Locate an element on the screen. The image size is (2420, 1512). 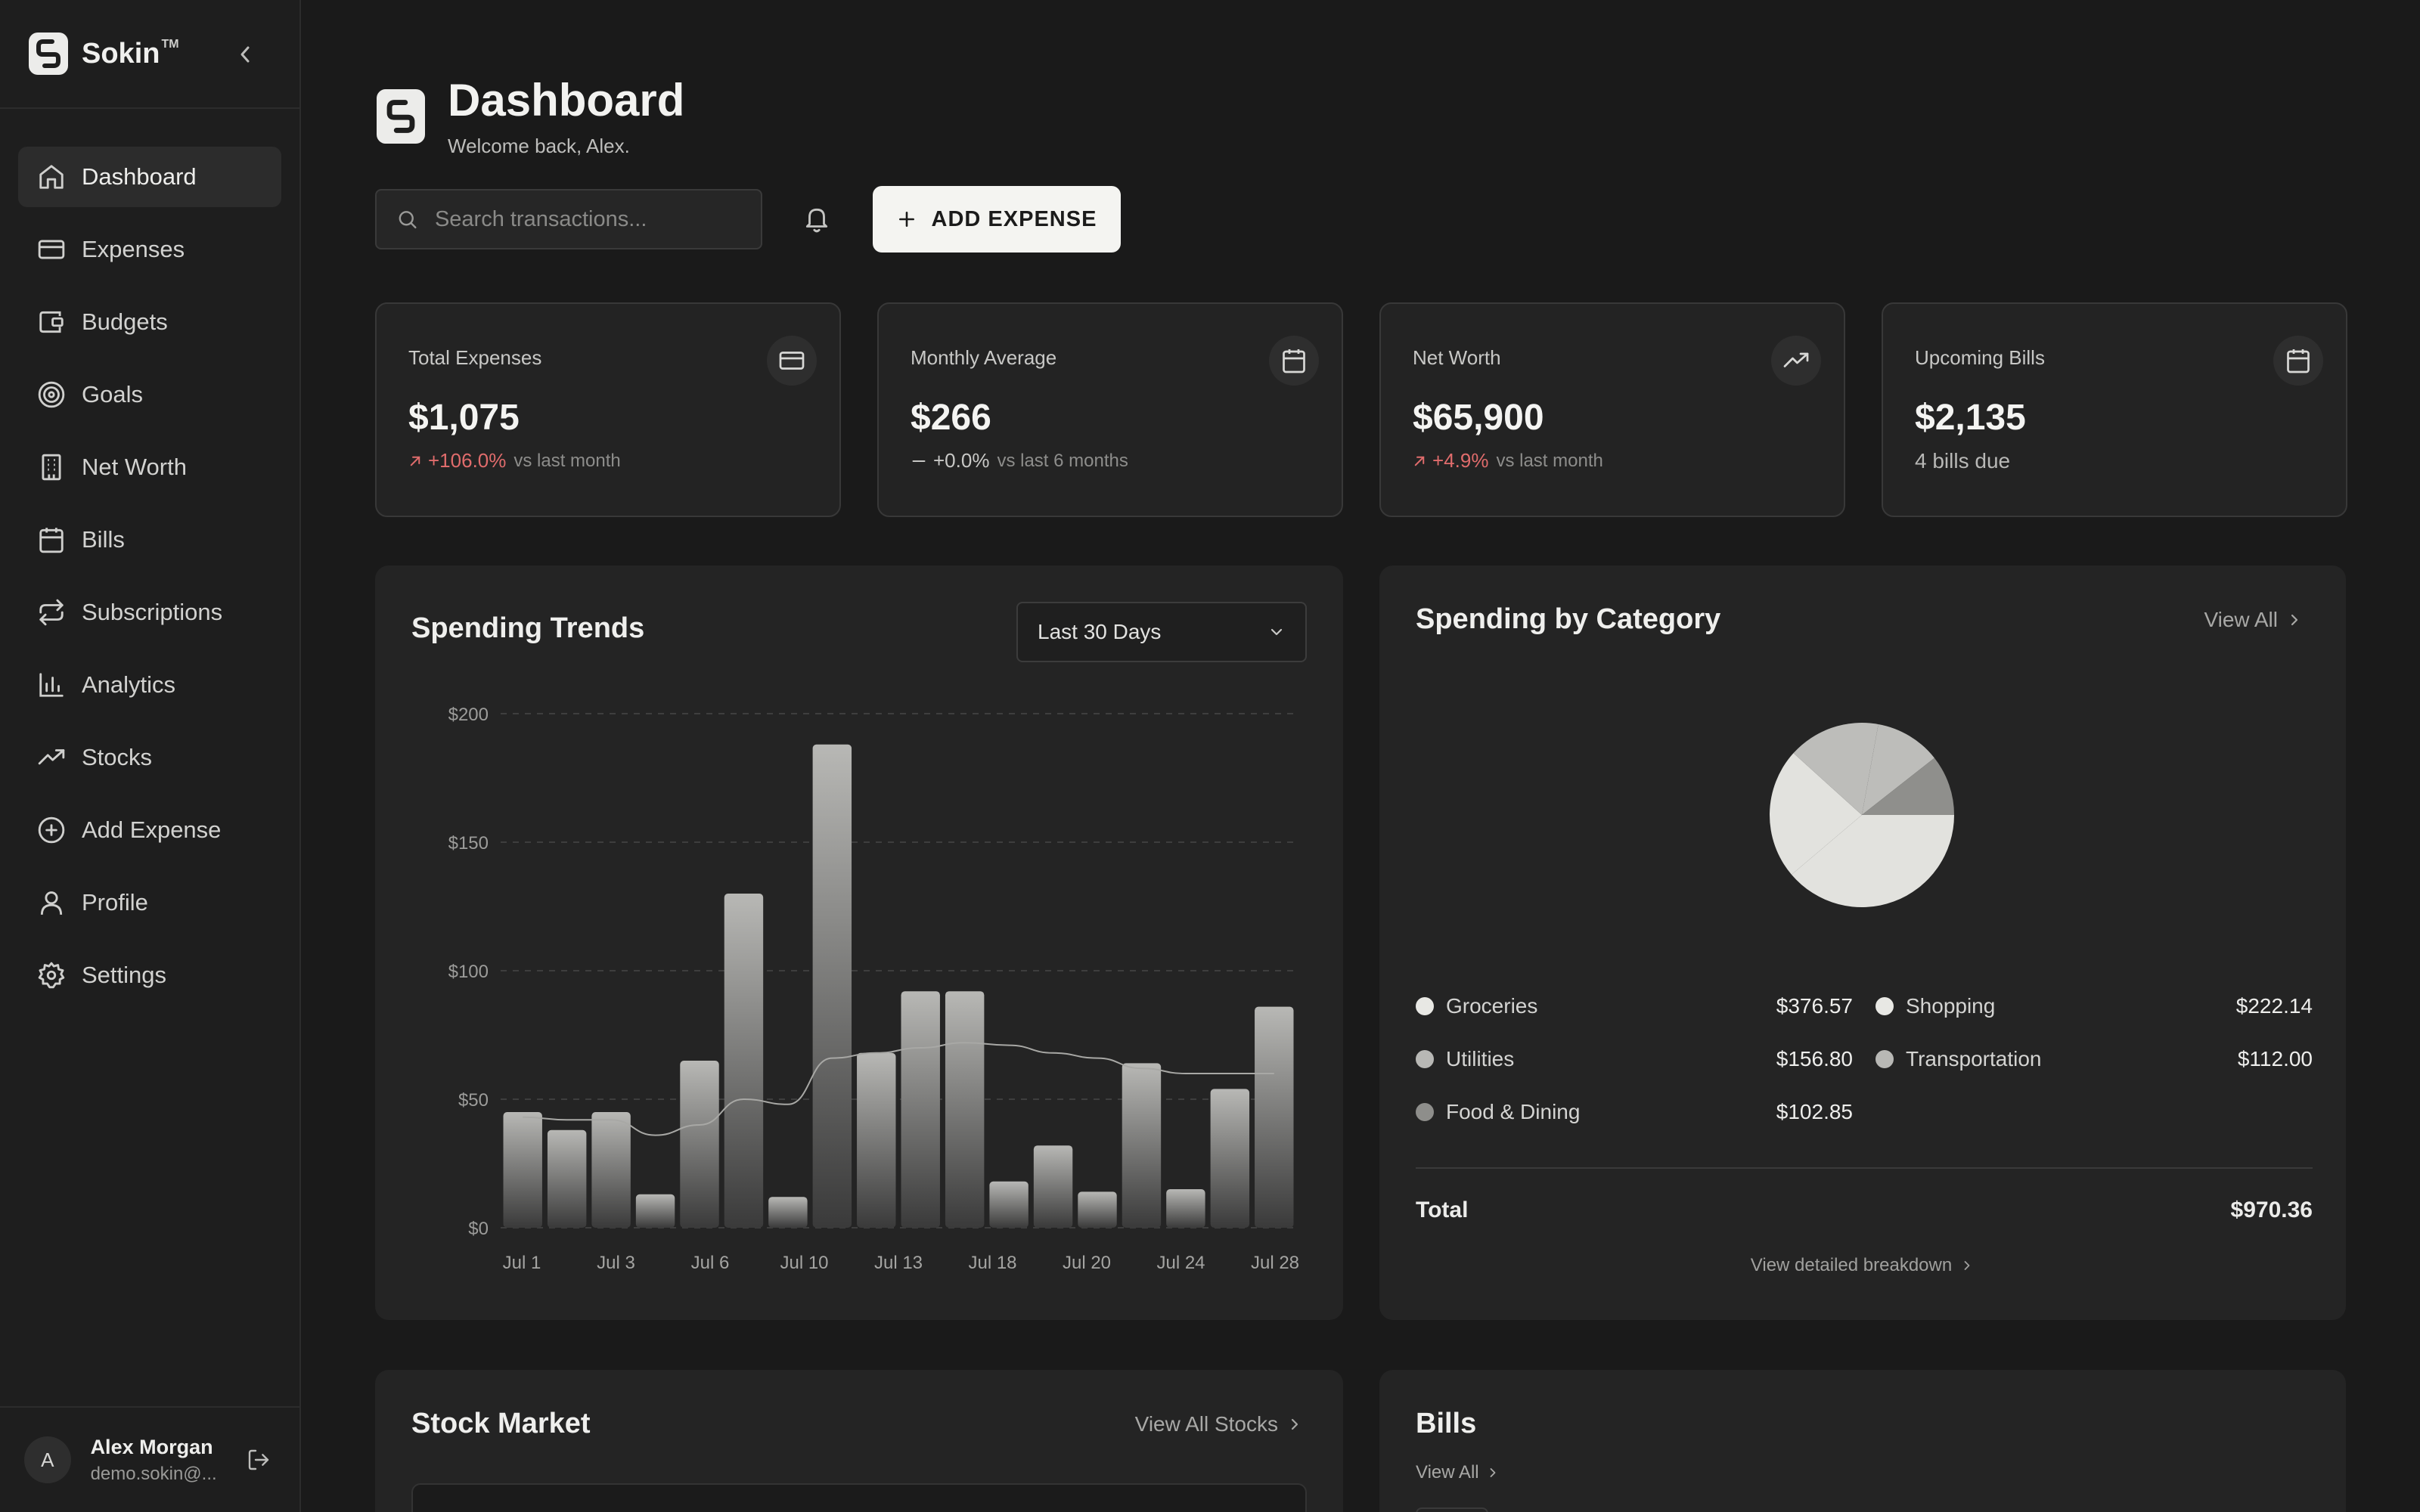
legend-row: Groceries $376.57 Shopping $222.14 is located at coordinates (1864, 1007).